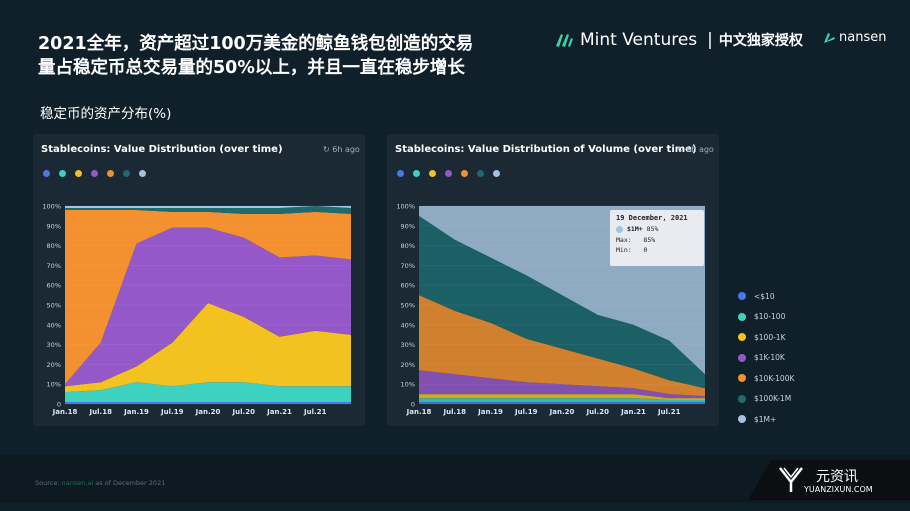  What do you see at coordinates (624, 250) in the screenshot?
I see `tooltip-min-label: Min:` at bounding box center [624, 250].